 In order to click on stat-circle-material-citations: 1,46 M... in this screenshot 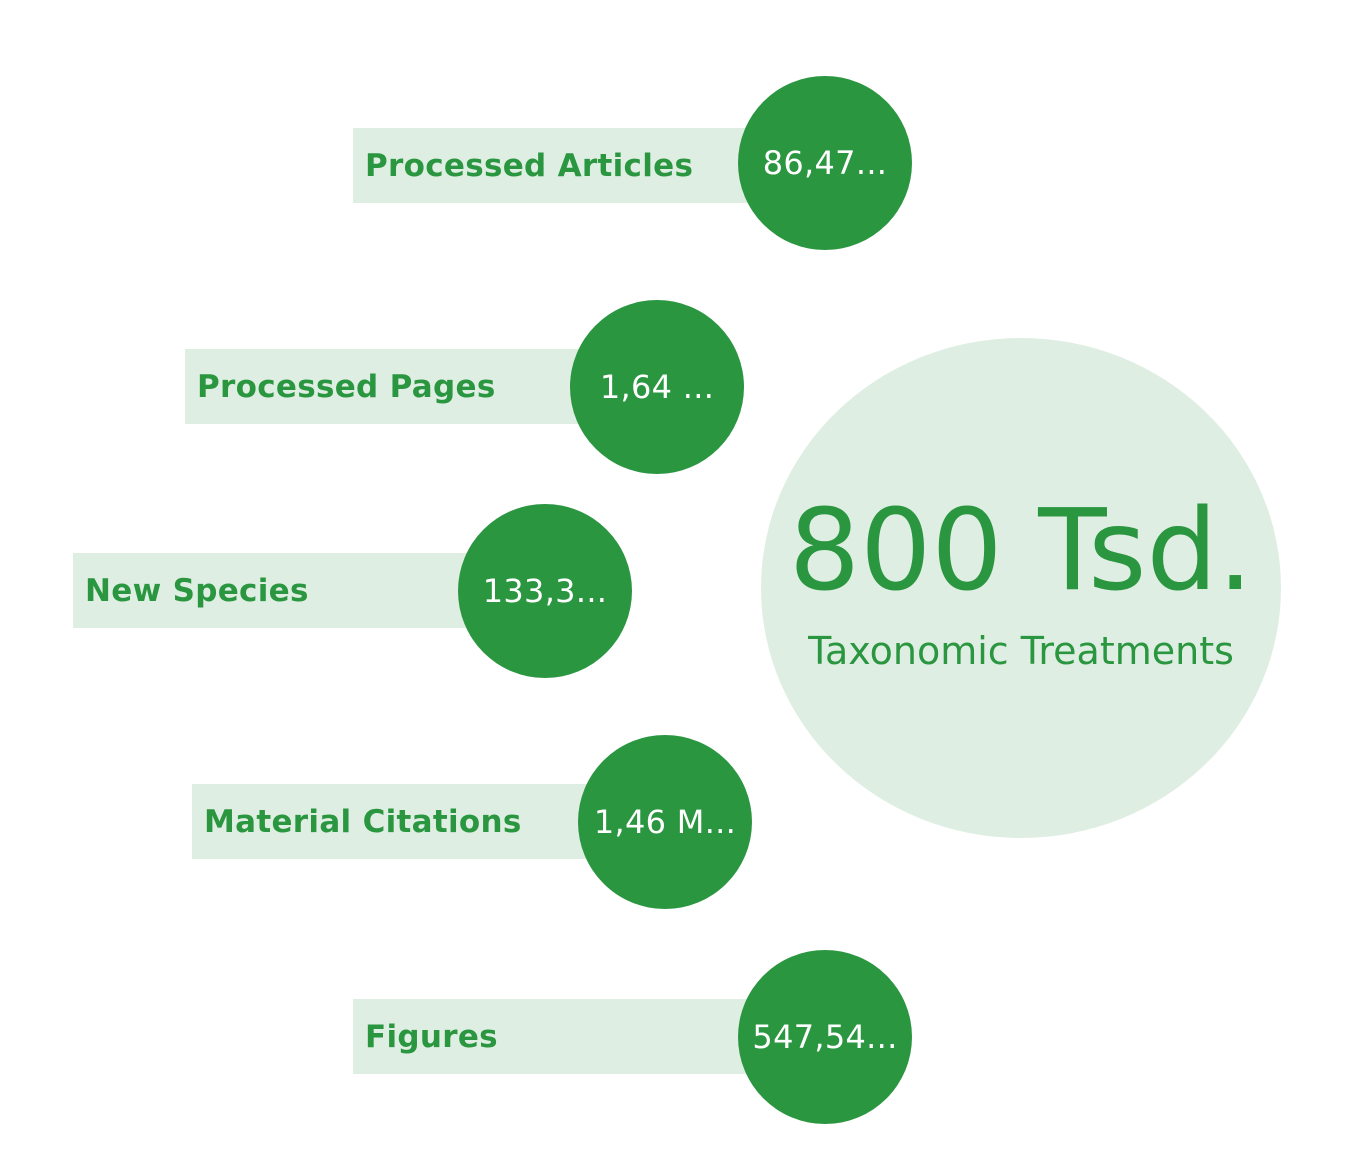, I will do `click(665, 822)`.